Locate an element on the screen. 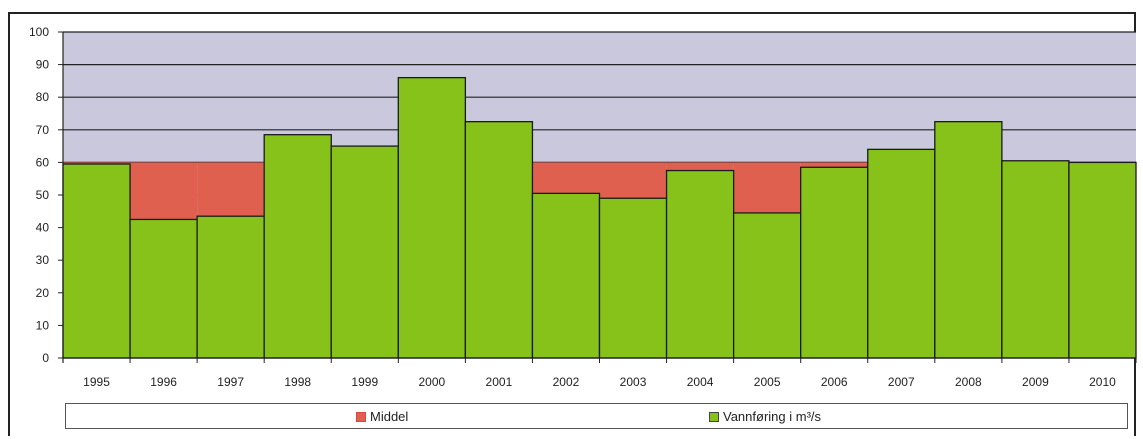 The height and width of the screenshot is (439, 1143). legend-label-middel: Middel is located at coordinates (389, 416).